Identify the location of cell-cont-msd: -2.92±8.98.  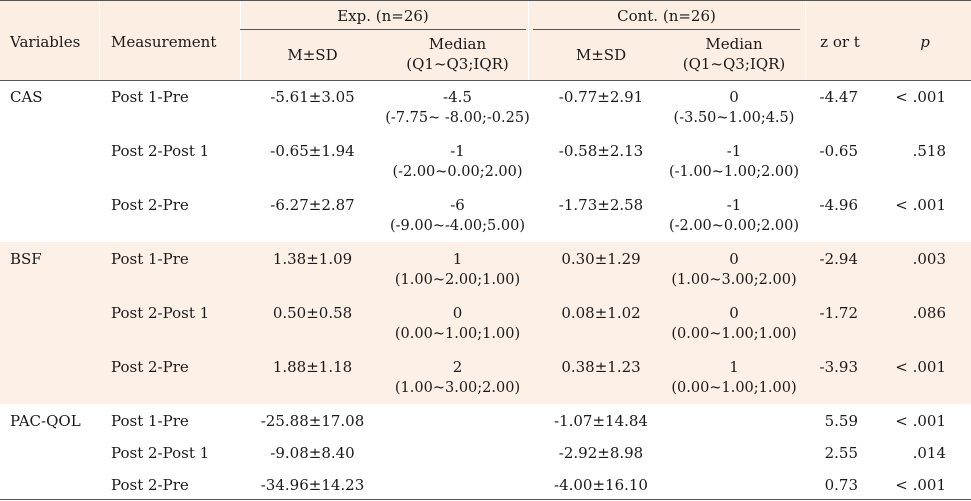
(601, 453).